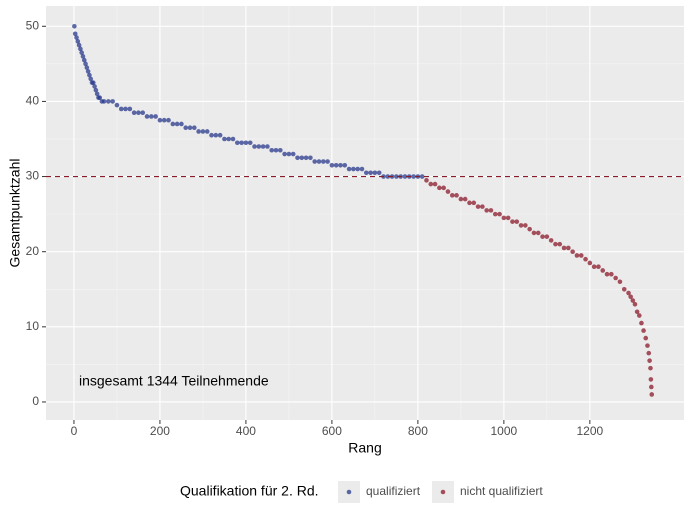  What do you see at coordinates (33, 25) in the screenshot?
I see `y-tick-label: 50` at bounding box center [33, 25].